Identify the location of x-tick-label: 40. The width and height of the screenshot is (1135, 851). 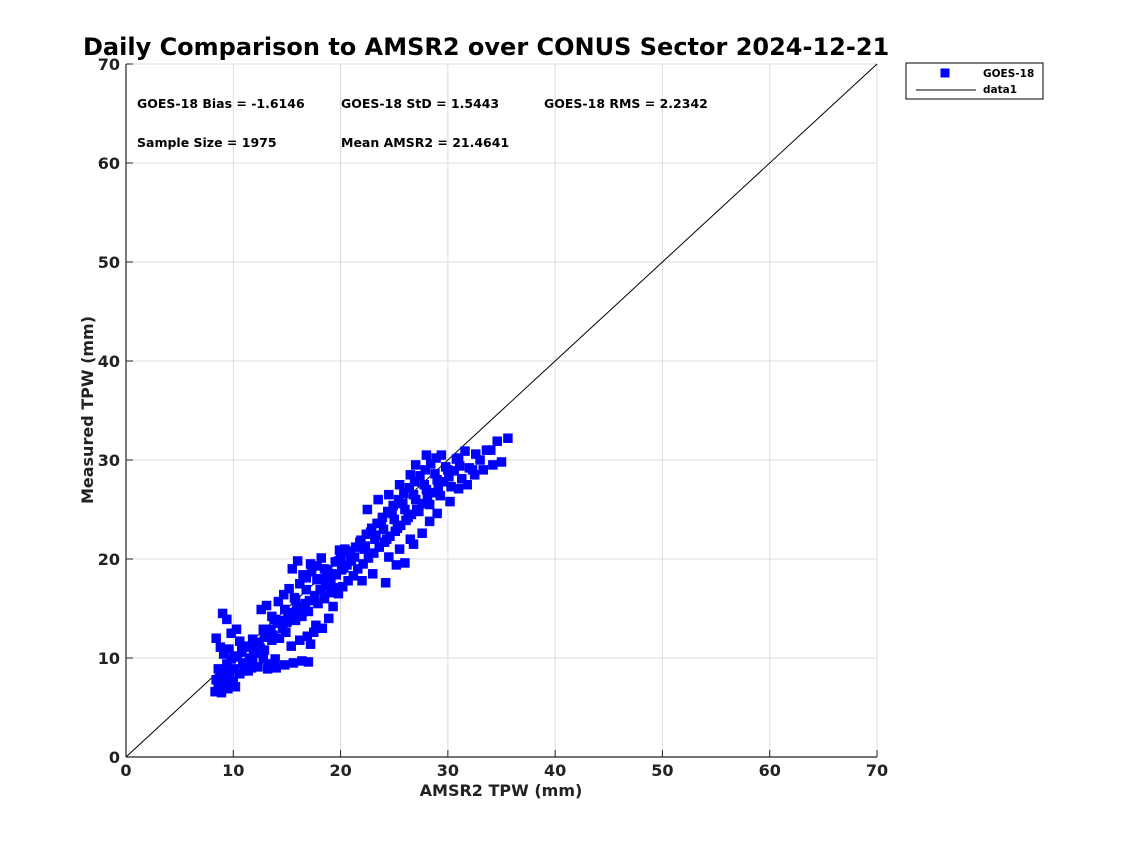
(555, 770).